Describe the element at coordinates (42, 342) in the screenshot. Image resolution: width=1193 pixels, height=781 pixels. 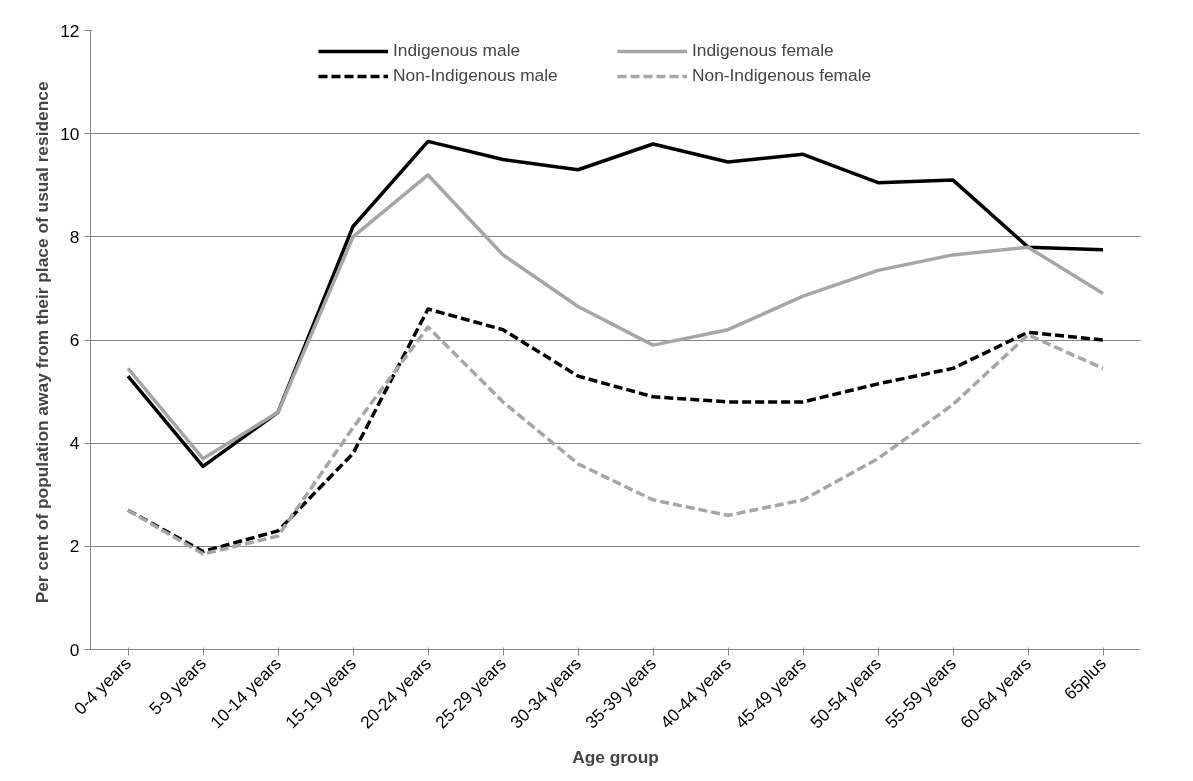
I see `y-axis-title: Per cent of population away from their place of usual residence` at that location.